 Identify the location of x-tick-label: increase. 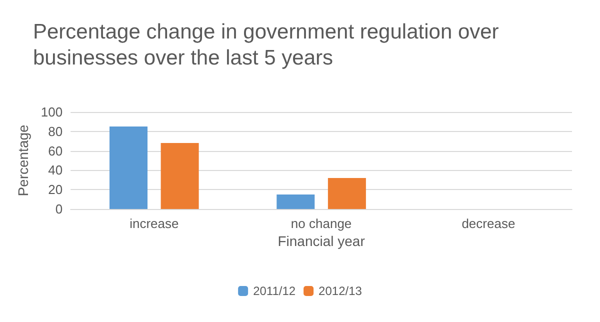
(154, 223).